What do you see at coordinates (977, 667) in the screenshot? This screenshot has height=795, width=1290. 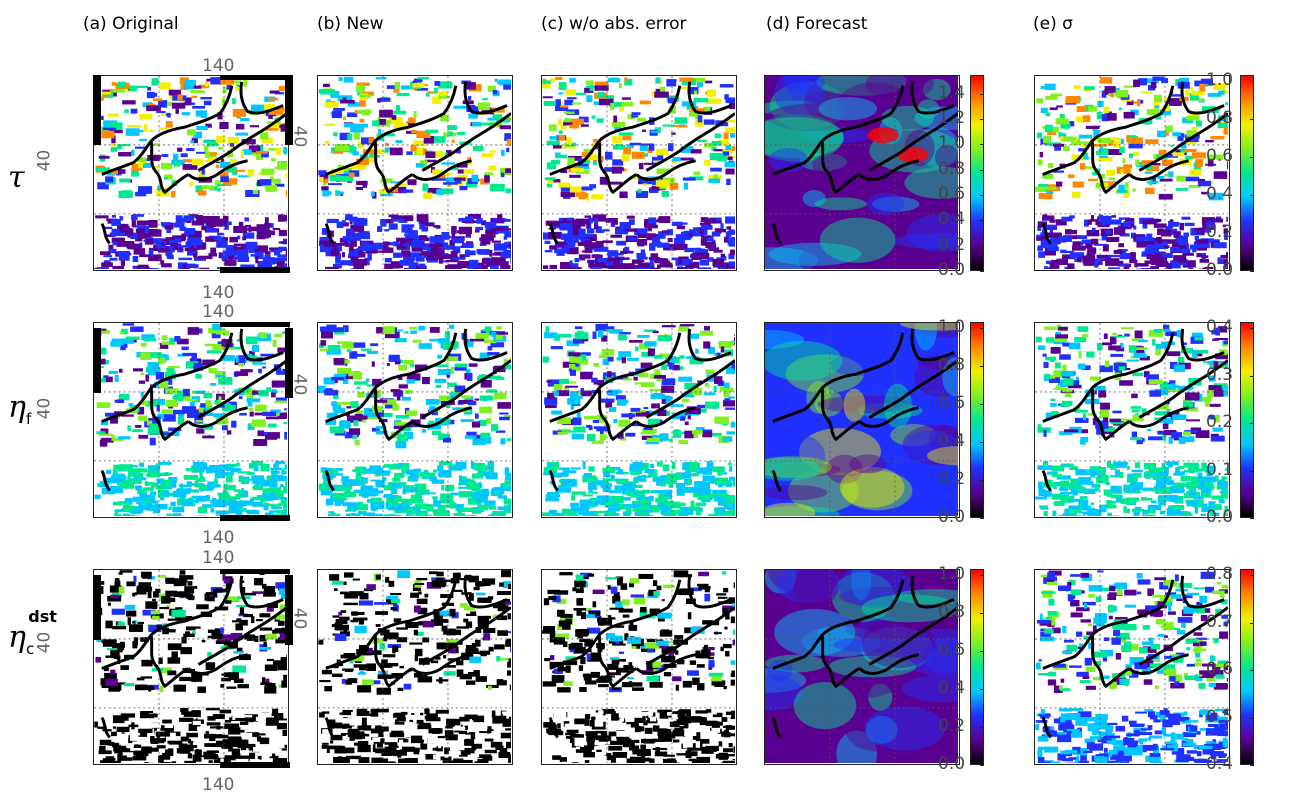 I see `colorbar-forecast-eta_c_dst` at bounding box center [977, 667].